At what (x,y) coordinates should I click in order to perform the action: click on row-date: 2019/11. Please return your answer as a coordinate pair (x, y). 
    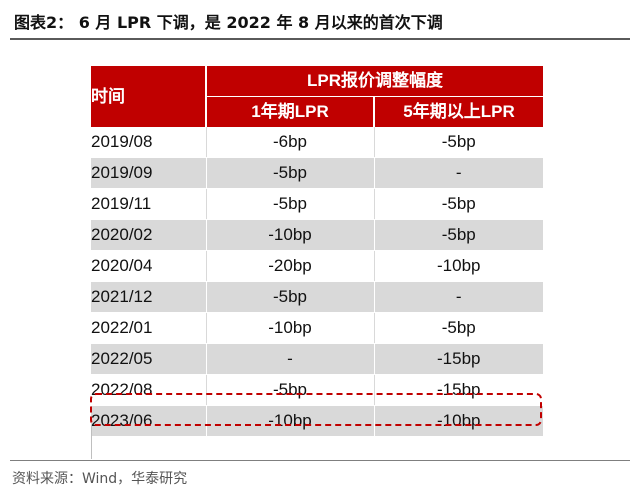
    Looking at the image, I should click on (148, 204).